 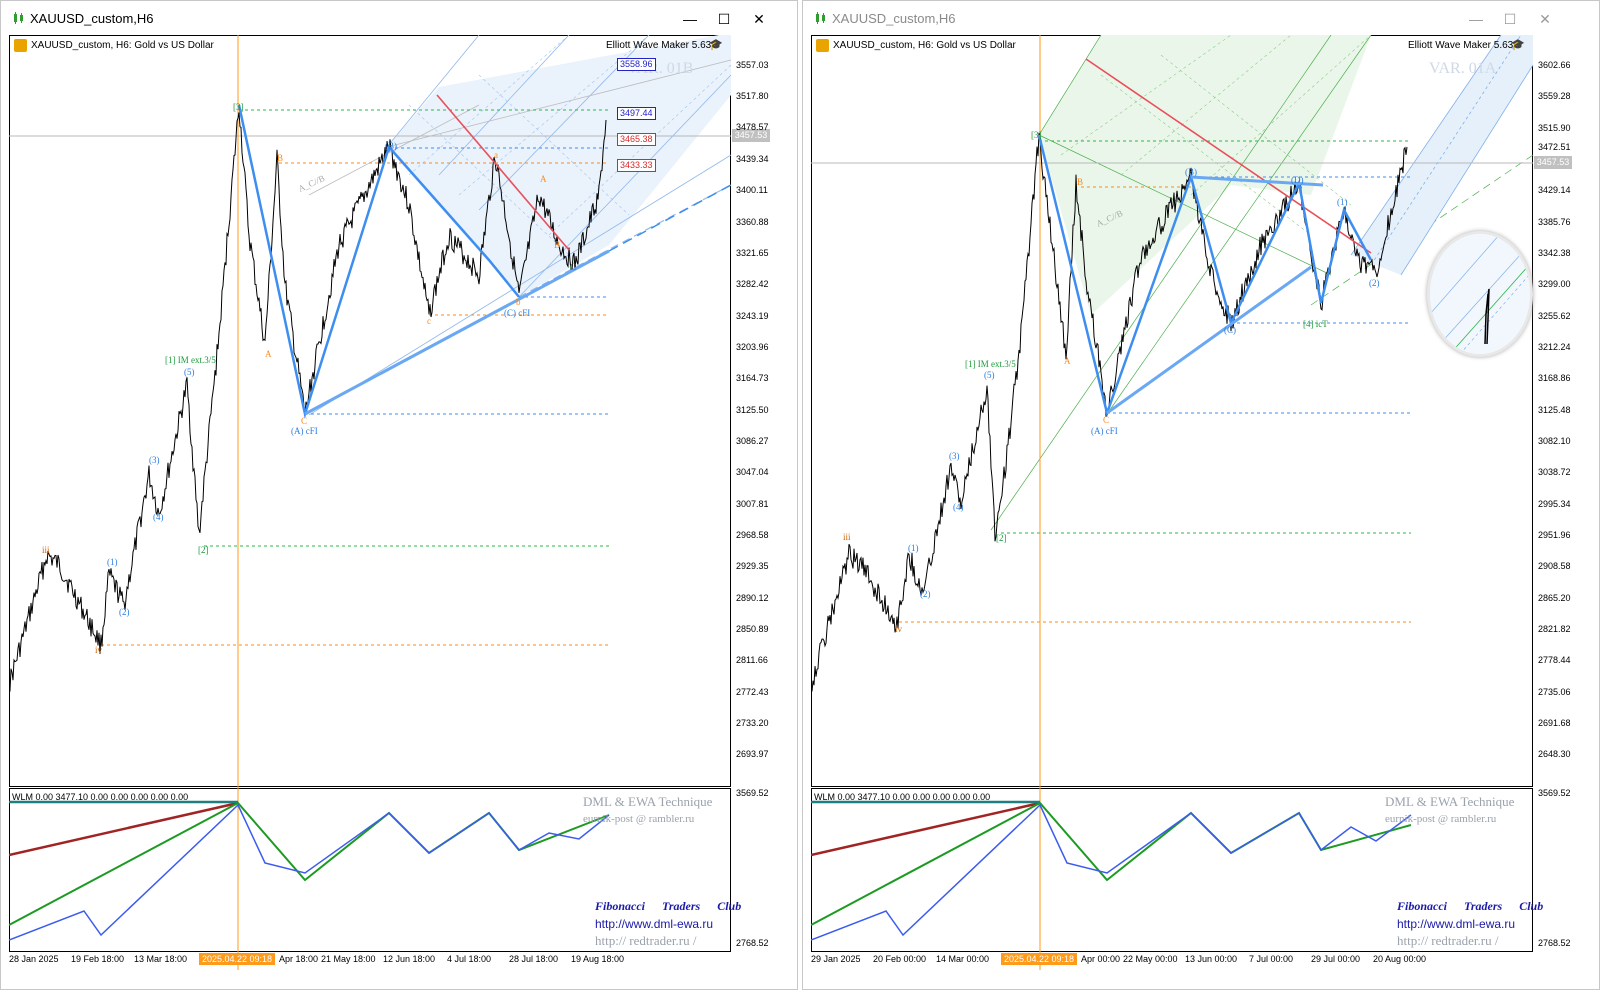 I want to click on wave-label: b, so click(x=518, y=302).